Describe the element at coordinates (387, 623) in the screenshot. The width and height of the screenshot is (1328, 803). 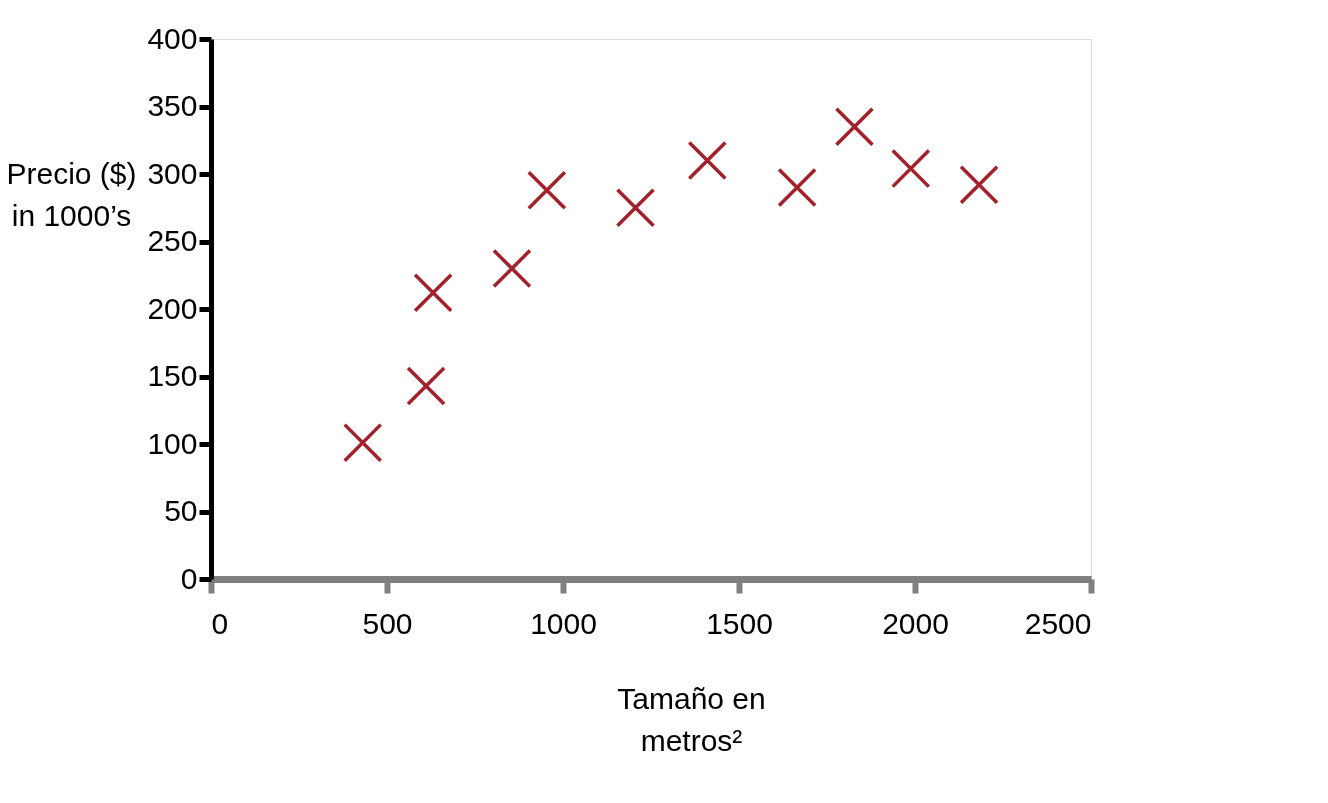
I see `x-tick-label: 500` at that location.